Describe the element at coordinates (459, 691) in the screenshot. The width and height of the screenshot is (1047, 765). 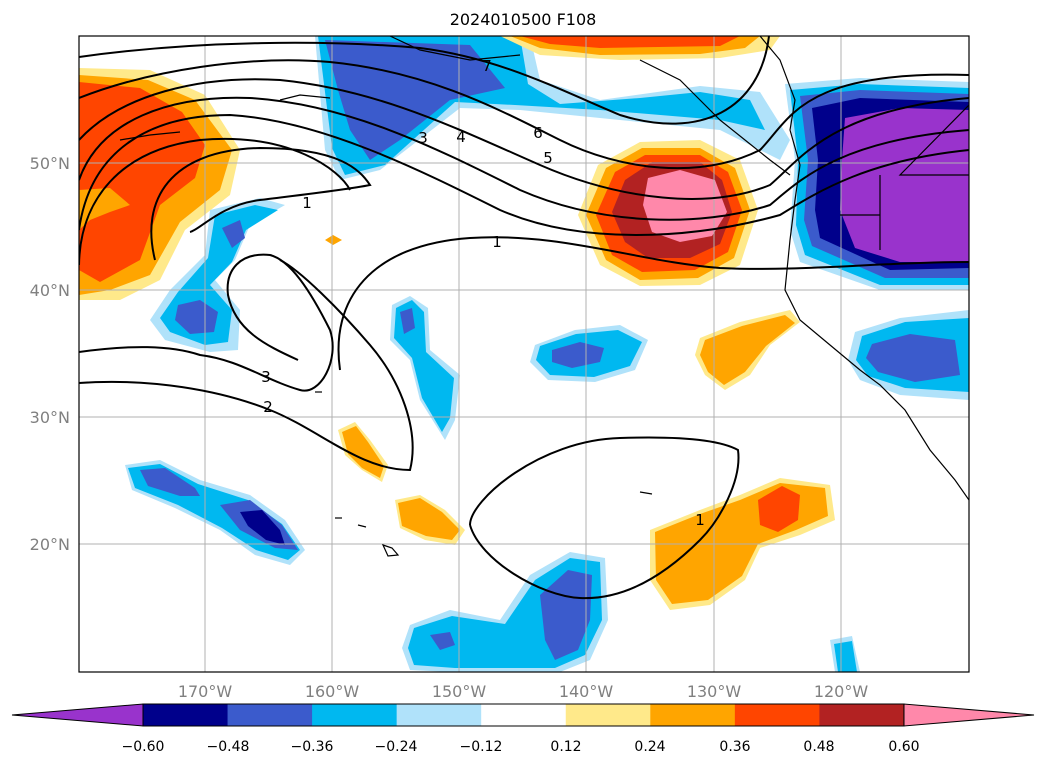
I see `lon-label-150w: 150°W` at that location.